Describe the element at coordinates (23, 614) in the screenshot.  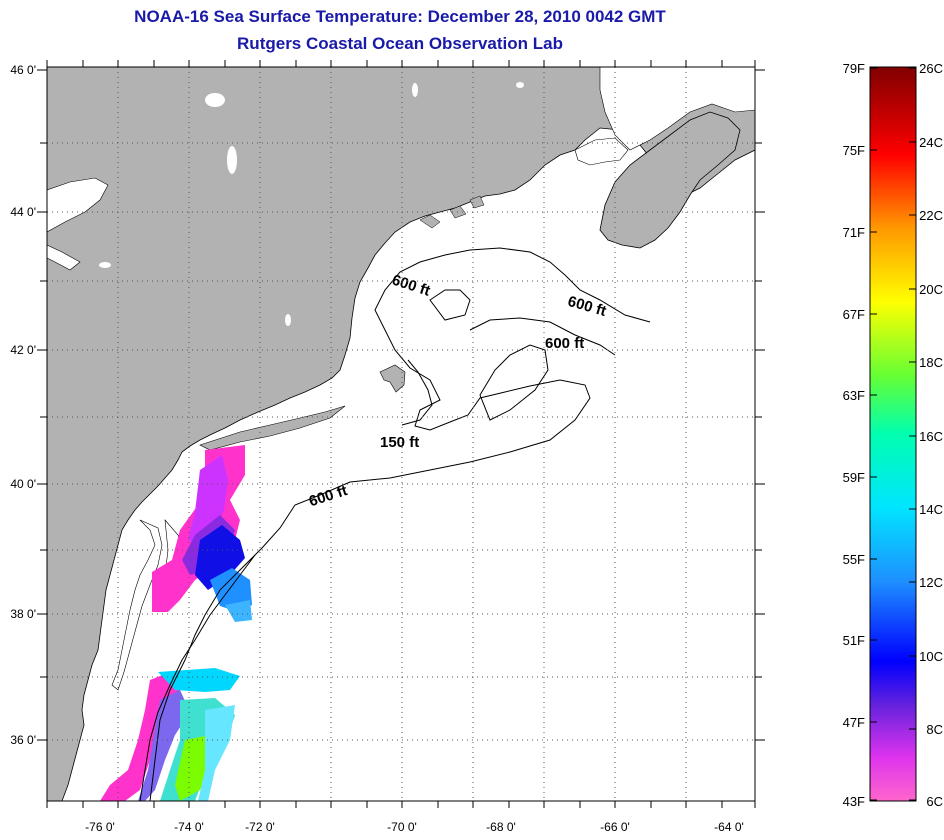
I see `lat-label-38: 38 0'` at that location.